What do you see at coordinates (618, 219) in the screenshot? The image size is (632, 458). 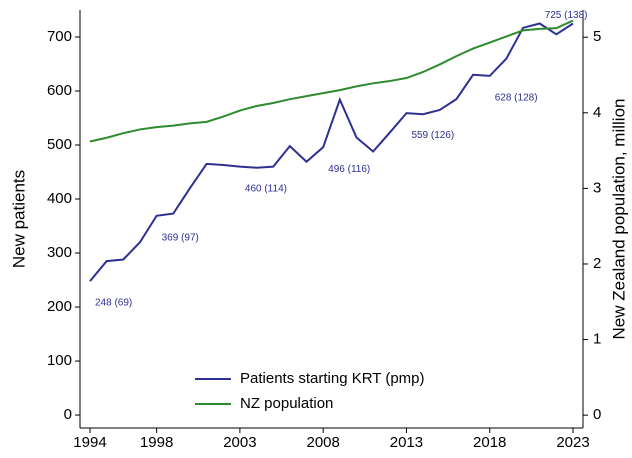 I see `y2-axis-title: New Zealand population, million` at bounding box center [618, 219].